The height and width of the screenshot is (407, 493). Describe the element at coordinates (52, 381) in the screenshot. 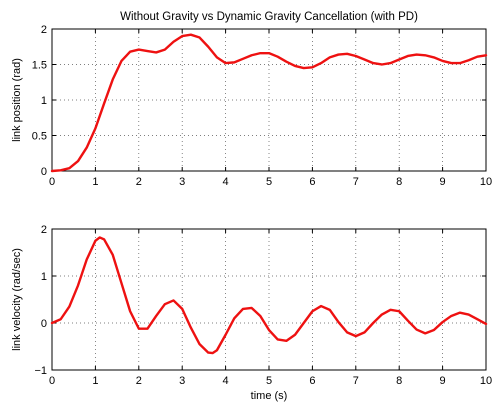

I see `chart-2-x-tick-label: 0` at that location.